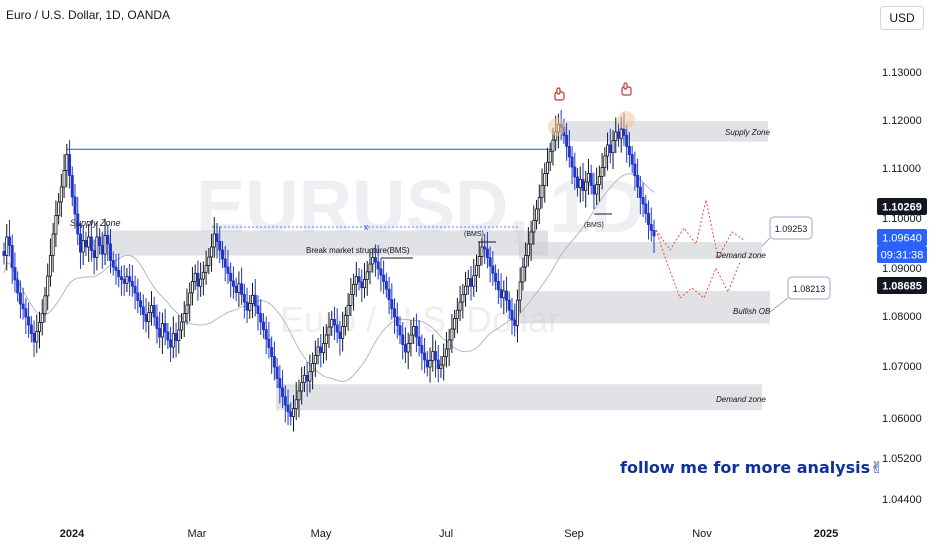  Describe the element at coordinates (902, 459) in the screenshot. I see `y-tick-label: 1.05200` at that location.